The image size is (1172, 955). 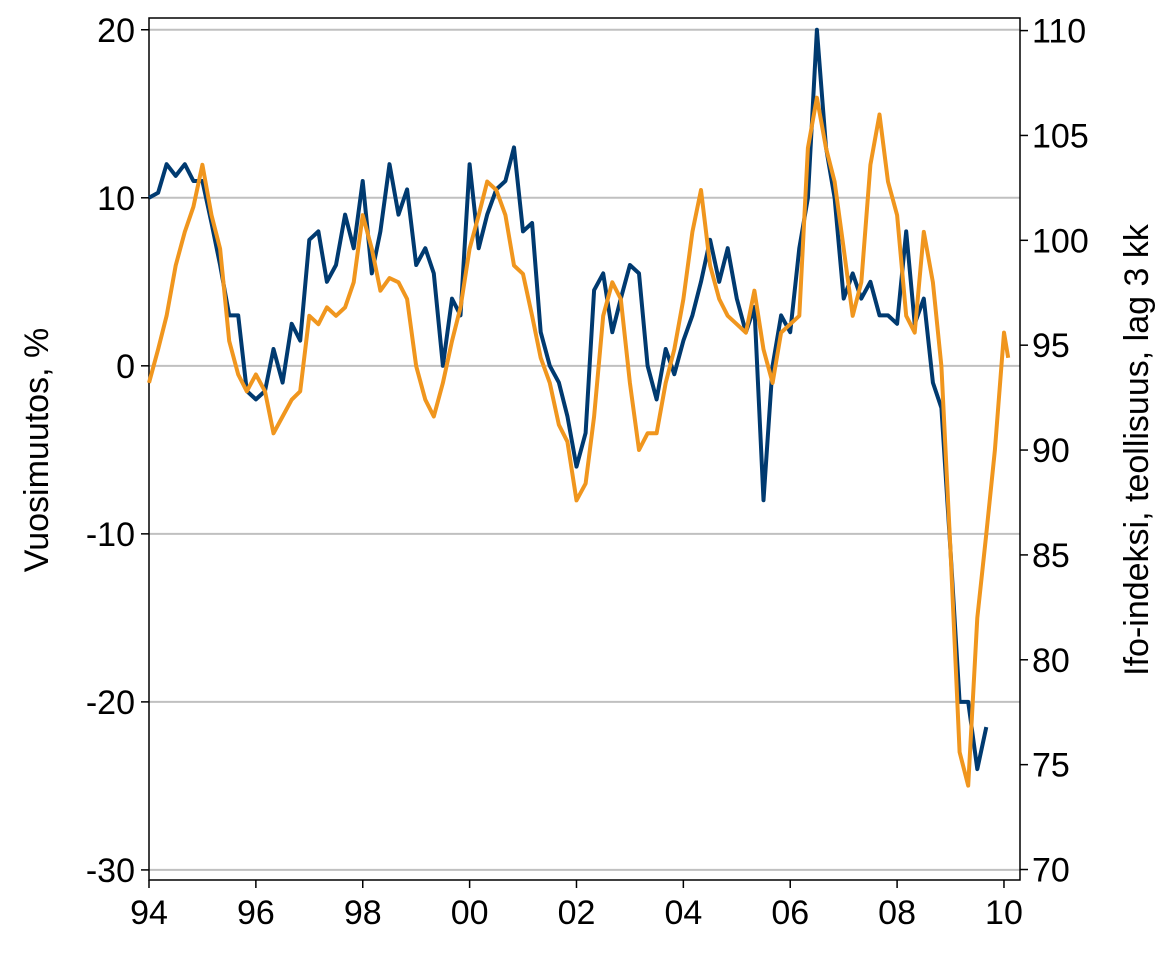 I want to click on y2-tick-label: 100, so click(x=1060, y=241).